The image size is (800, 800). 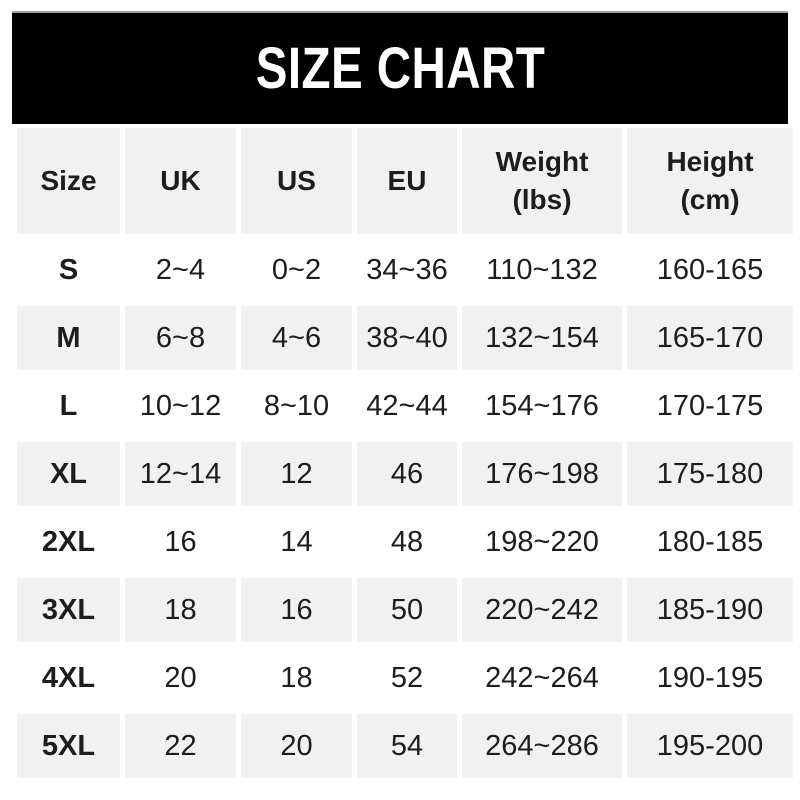 I want to click on height-cell: 180-185, so click(x=710, y=542).